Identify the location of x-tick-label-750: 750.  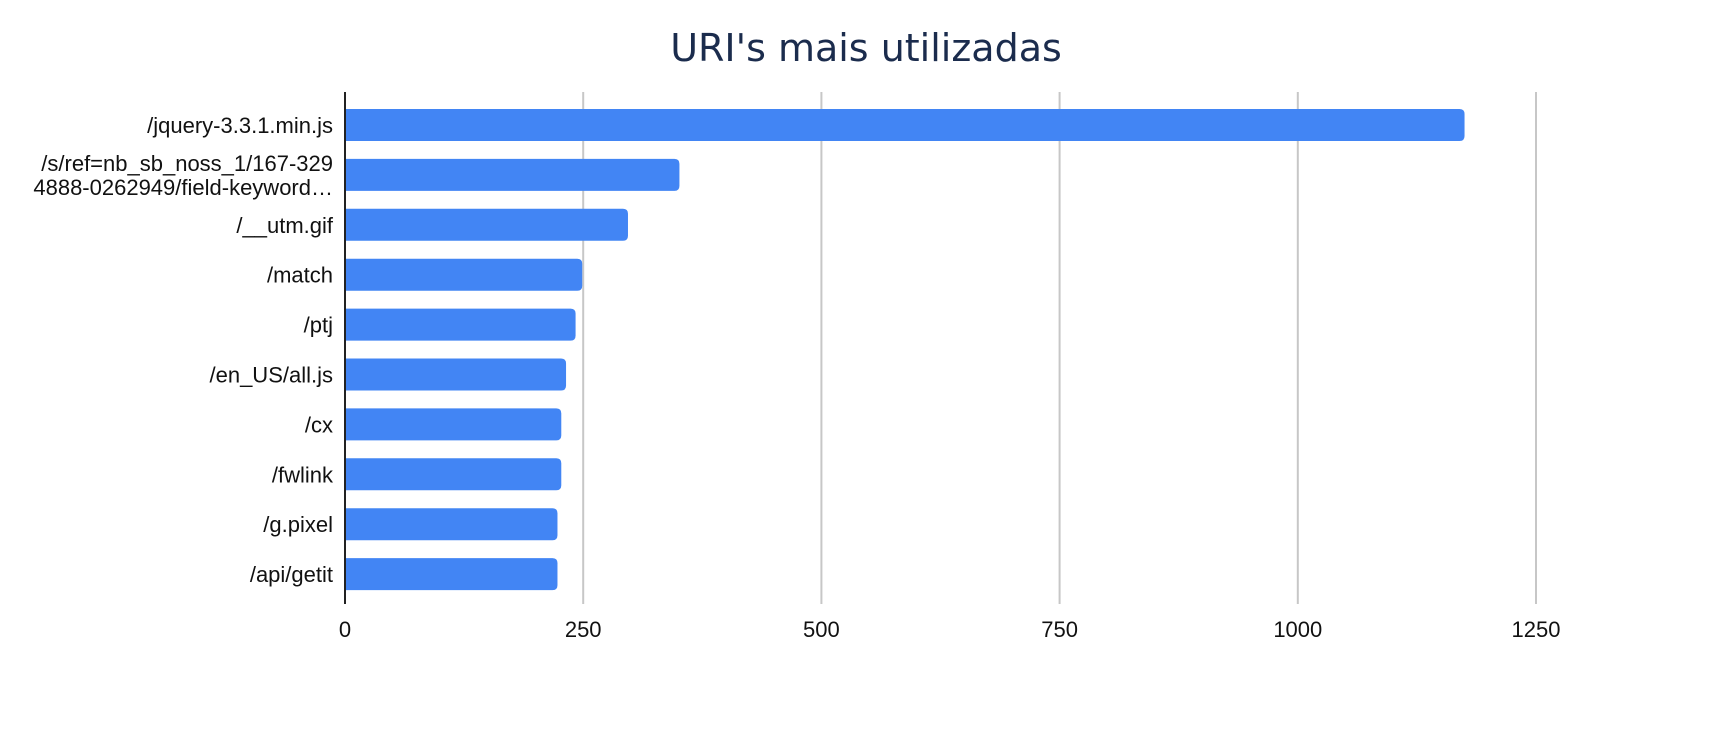
(1059, 629).